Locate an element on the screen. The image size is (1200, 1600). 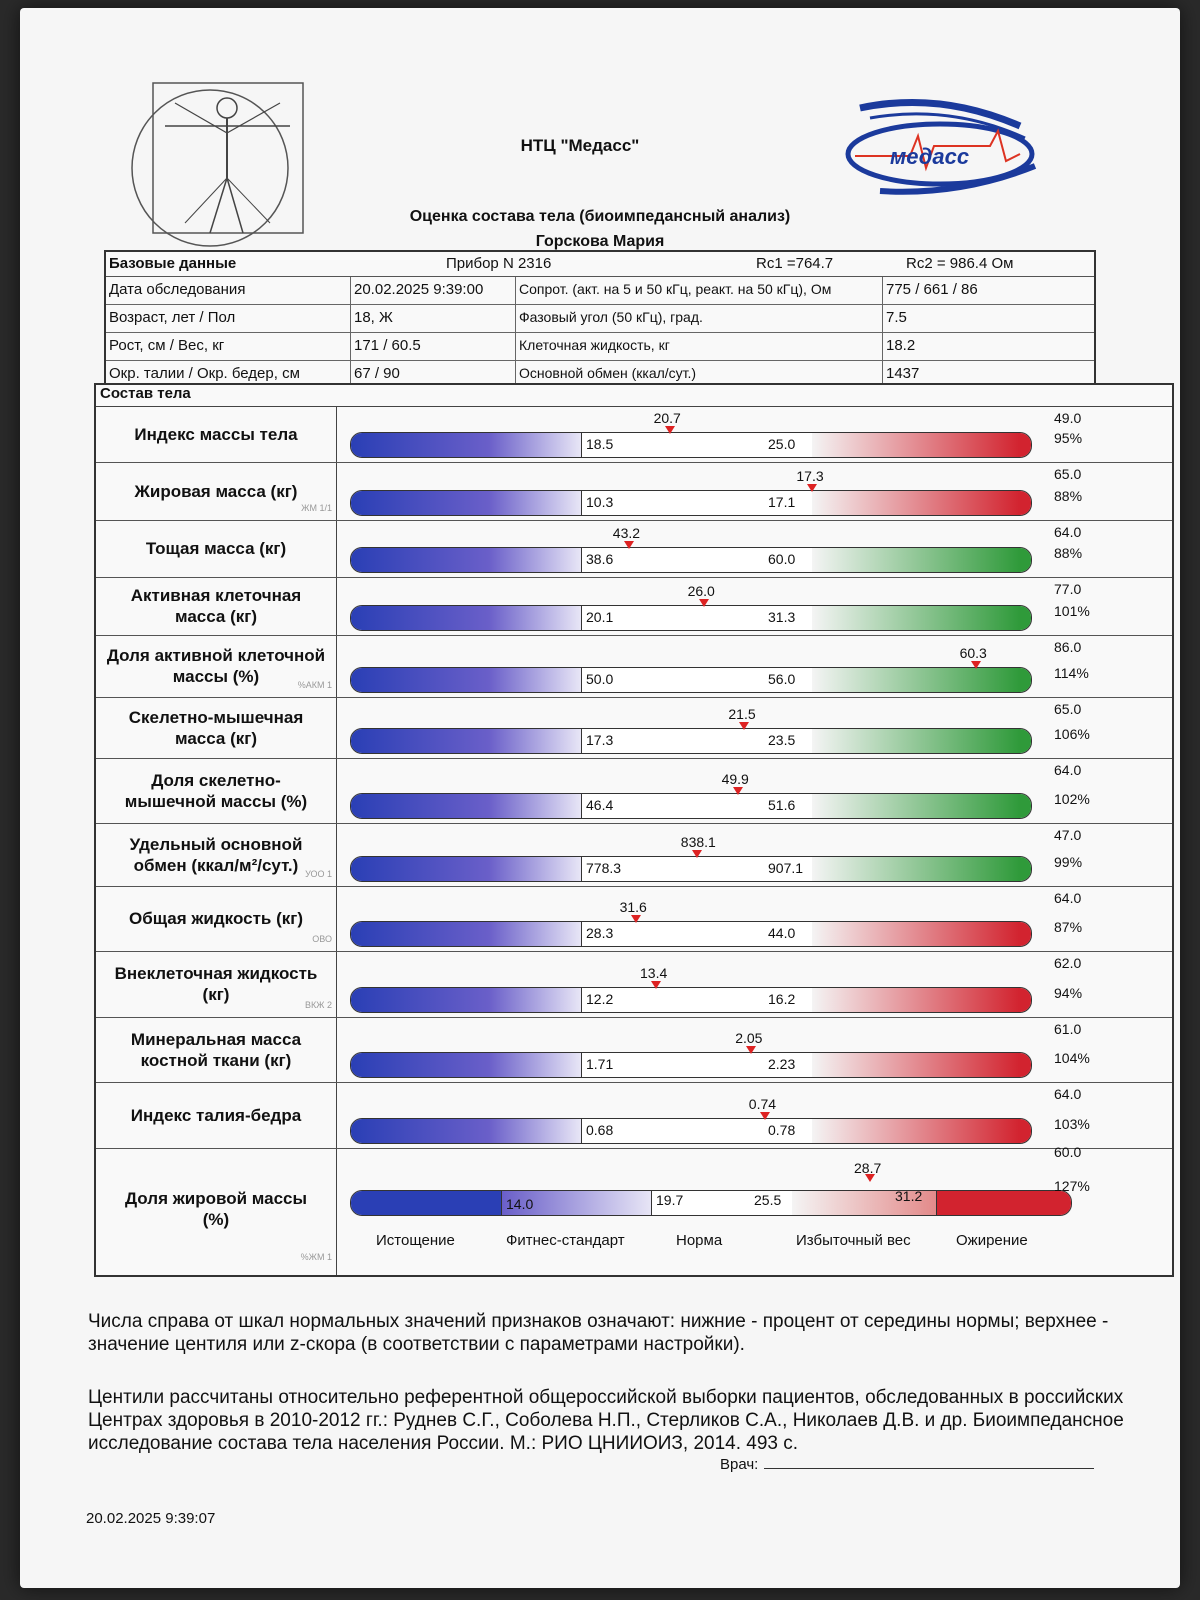
metric-label-text: Тощая масса (кг) is located at coordinates (216, 548).